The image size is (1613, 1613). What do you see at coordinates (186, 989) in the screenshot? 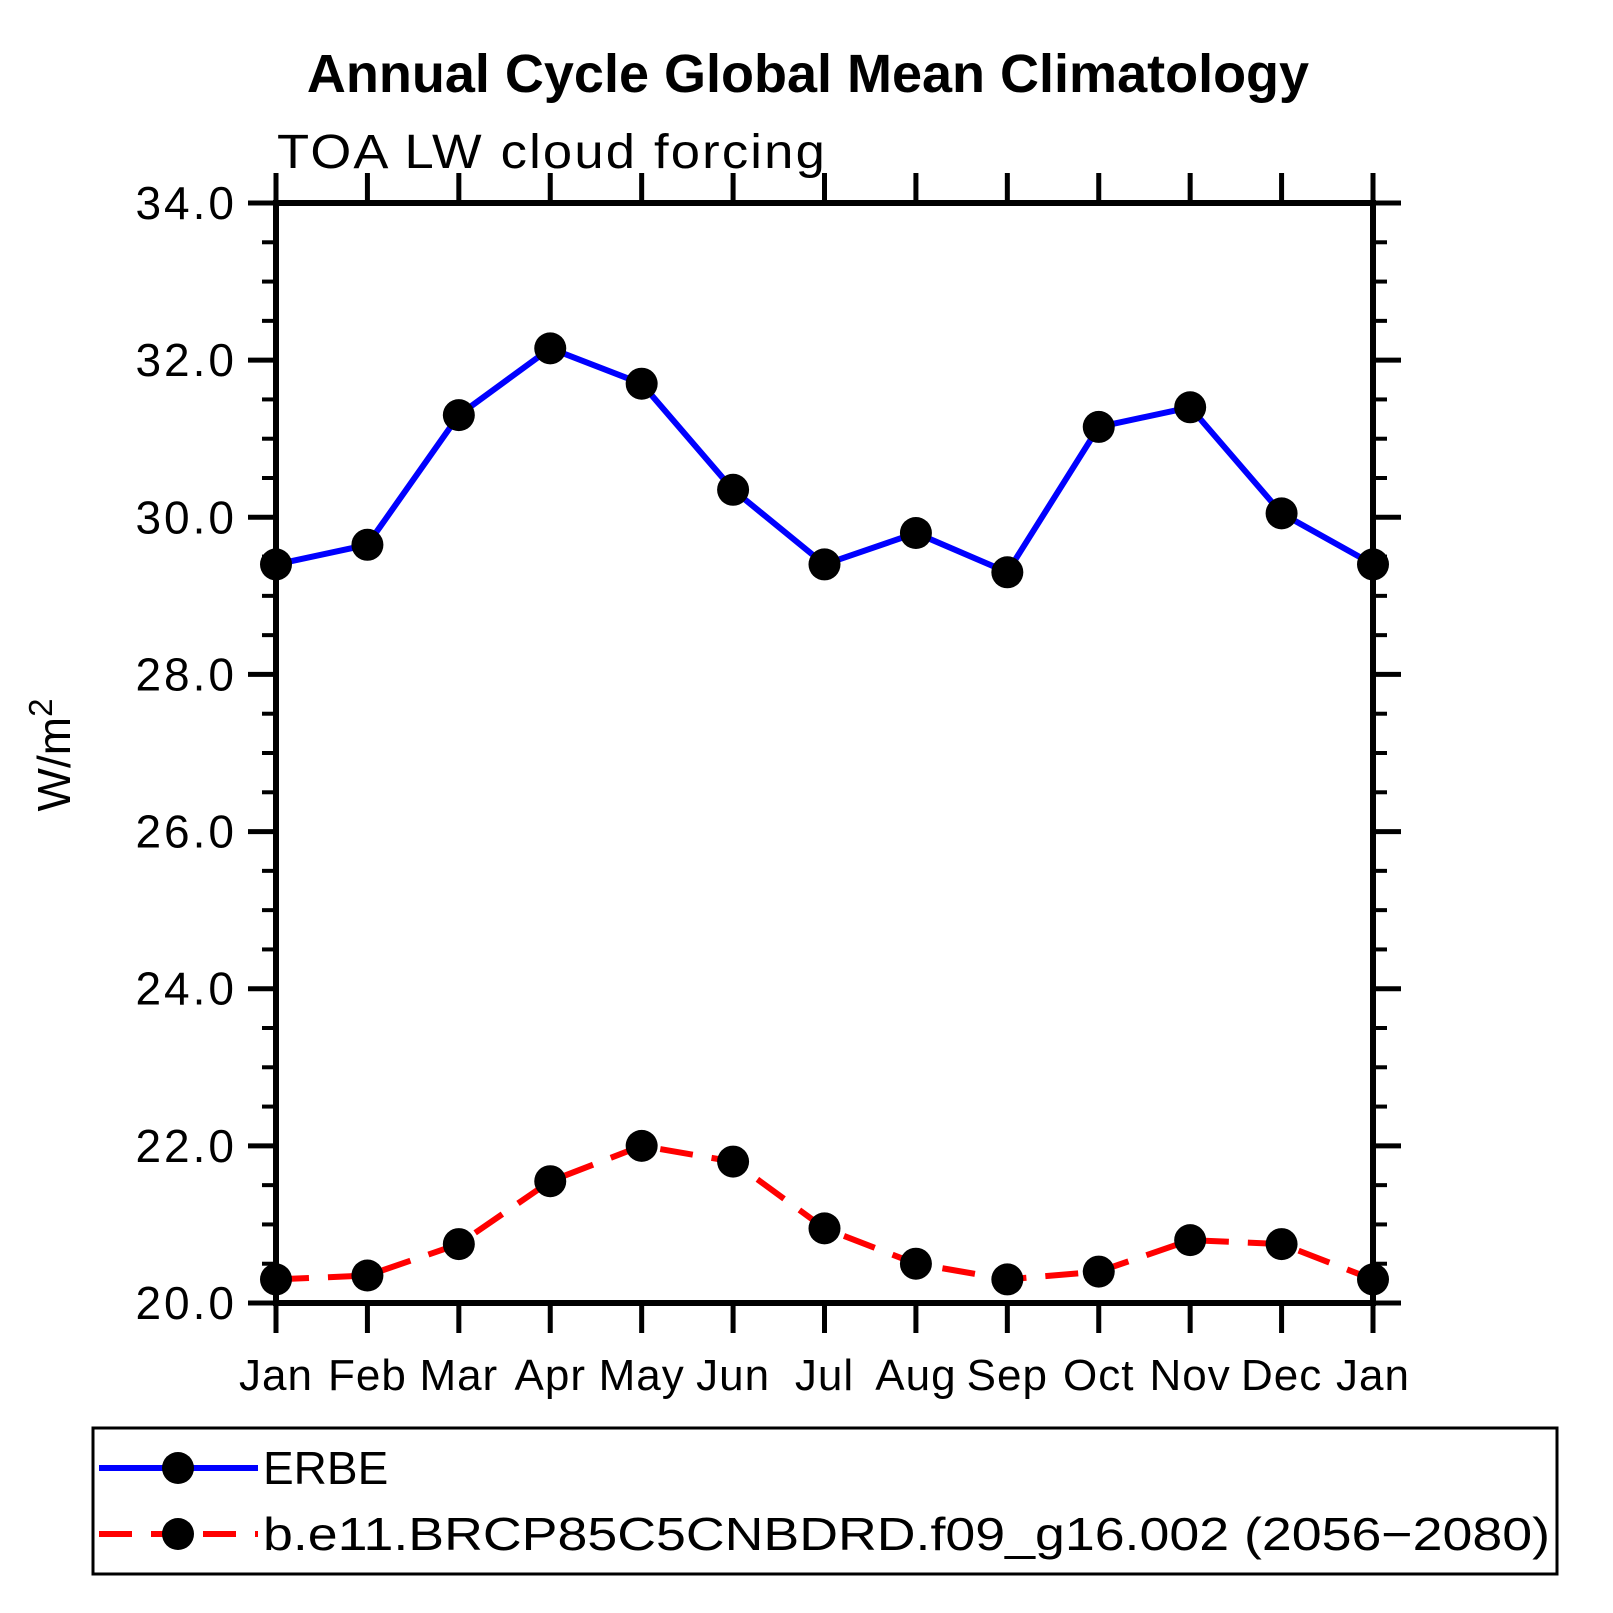
I see `y-tick-label: 24.0` at bounding box center [186, 989].